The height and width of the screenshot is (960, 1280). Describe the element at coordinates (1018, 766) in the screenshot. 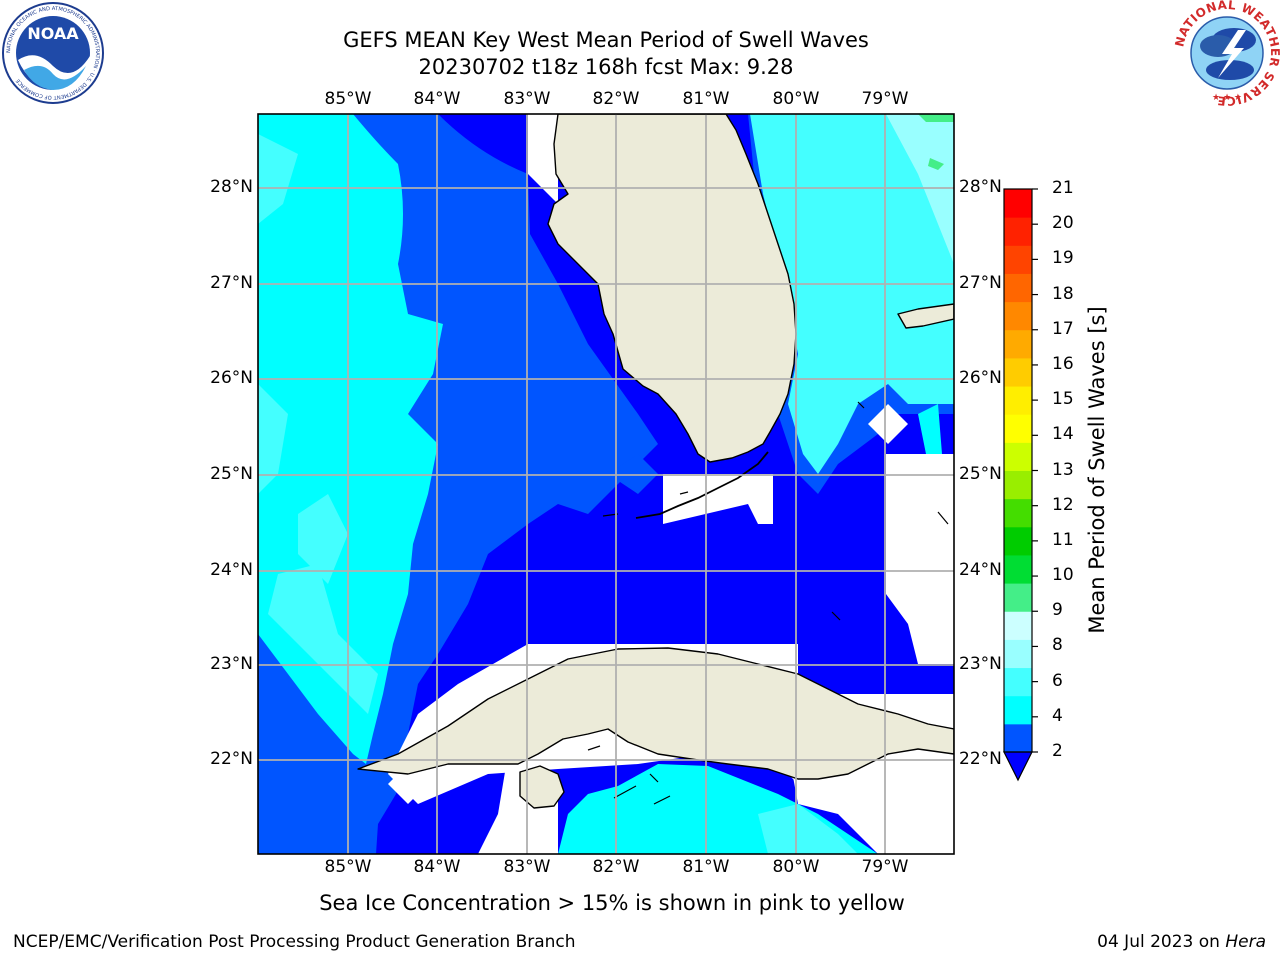

I see `colorbar-extend-arrow` at that location.